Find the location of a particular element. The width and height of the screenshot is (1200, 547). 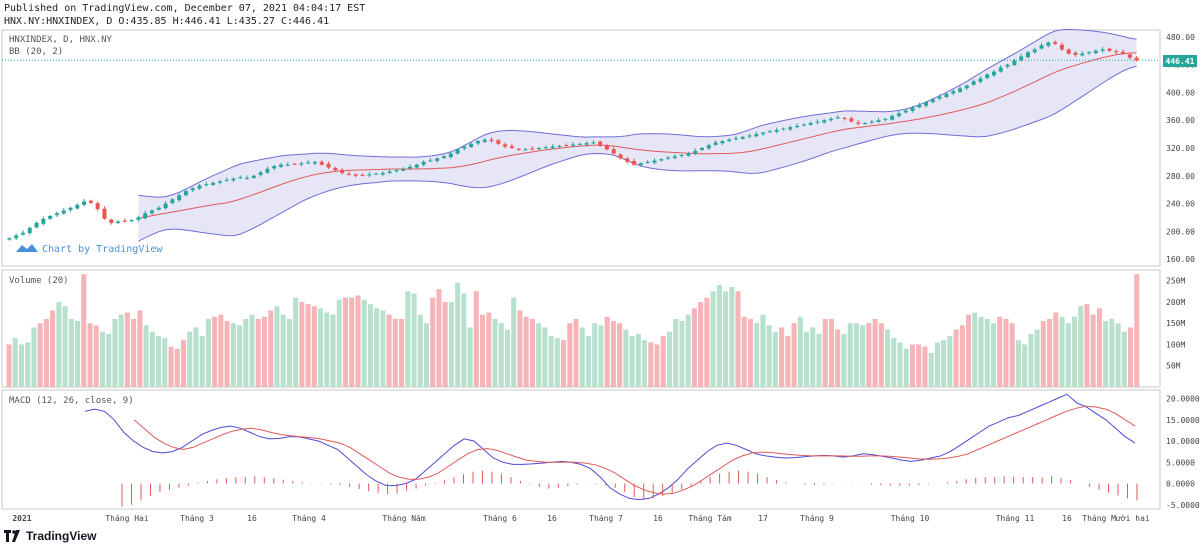

x-axis-label: Tháng Năm is located at coordinates (404, 518).